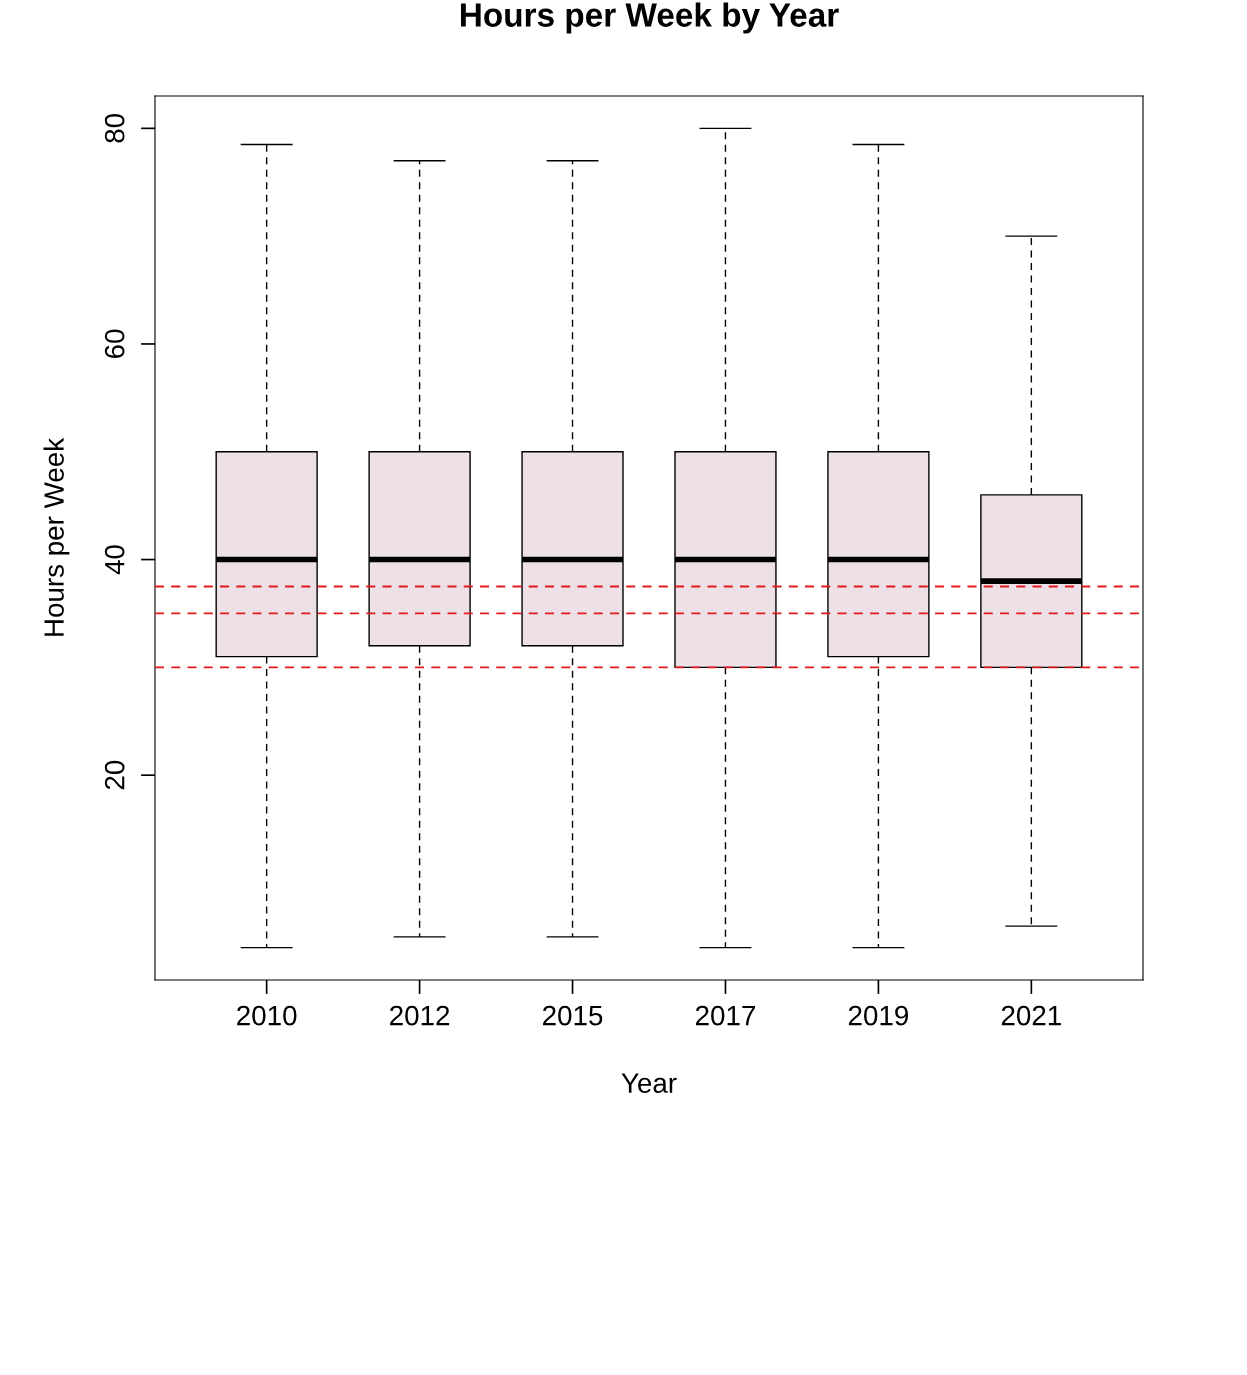 This screenshot has height=1375, width=1247. I want to click on y-tick-label: 60, so click(114, 343).